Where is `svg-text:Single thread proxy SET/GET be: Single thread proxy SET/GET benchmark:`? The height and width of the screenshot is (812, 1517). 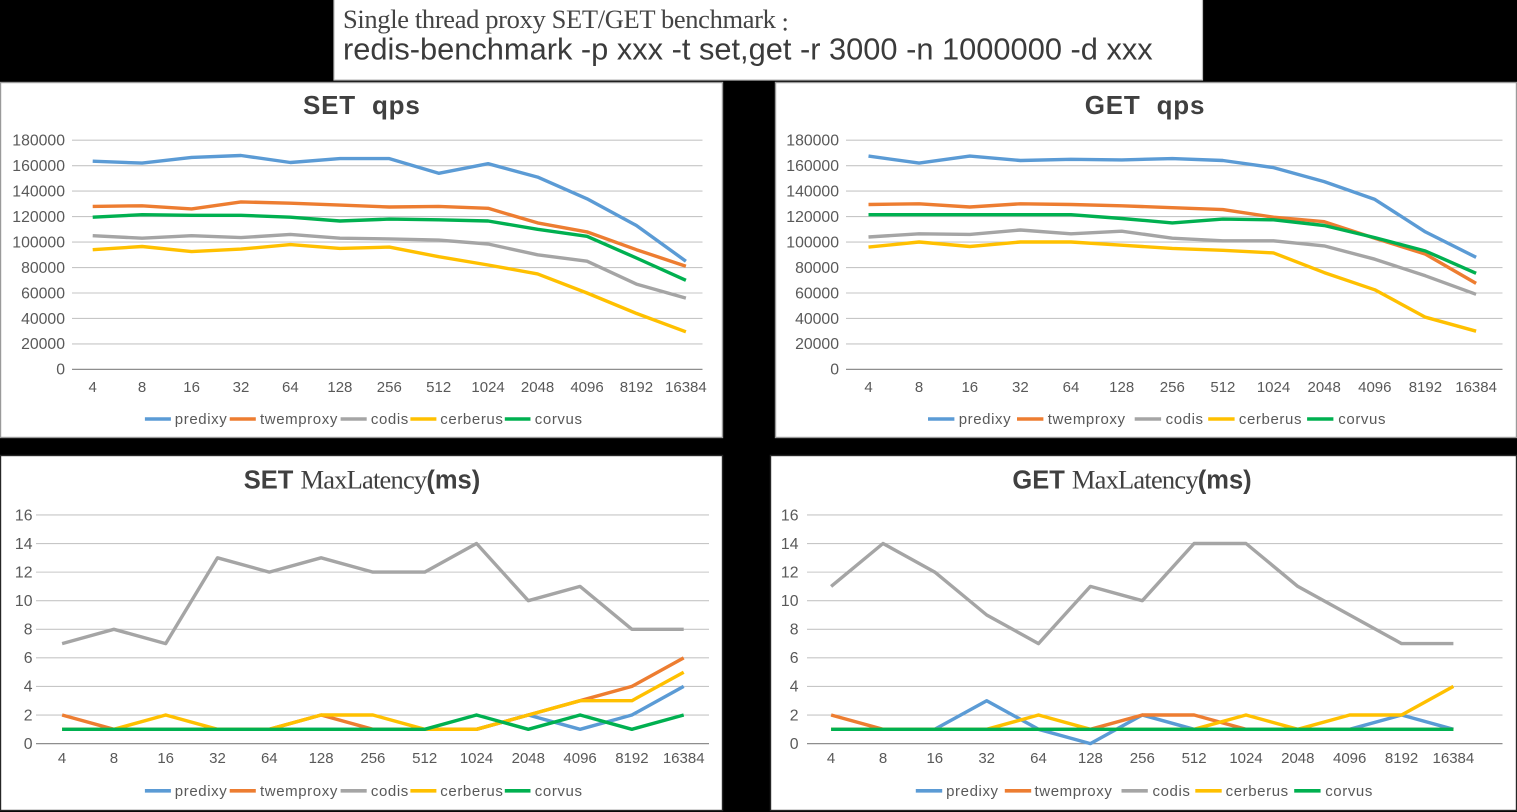
svg-text:Single thread proxy SET/GET be: Single thread proxy SET/GET benchmark: is located at coordinates (566, 20).